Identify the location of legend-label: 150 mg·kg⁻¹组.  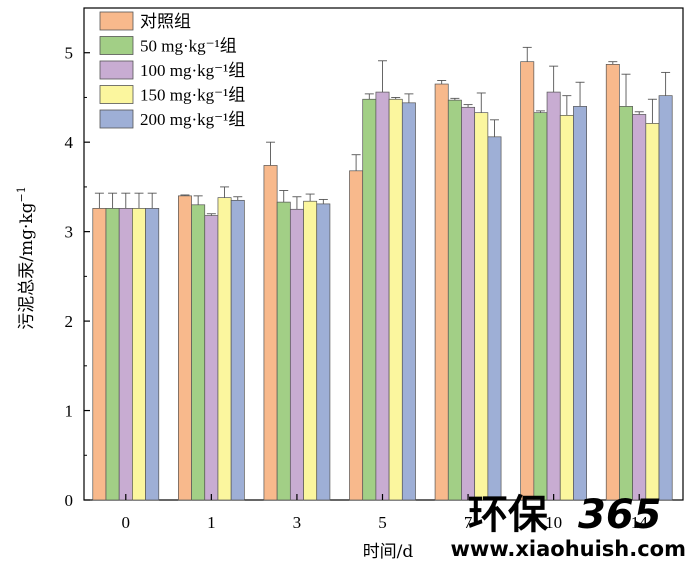
(192, 95).